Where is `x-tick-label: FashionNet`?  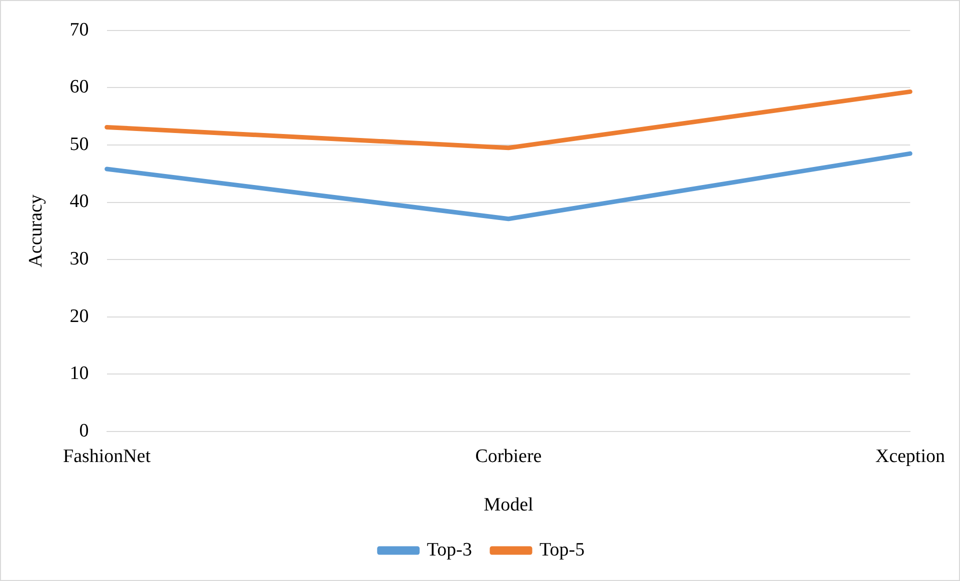 x-tick-label: FashionNet is located at coordinates (107, 456).